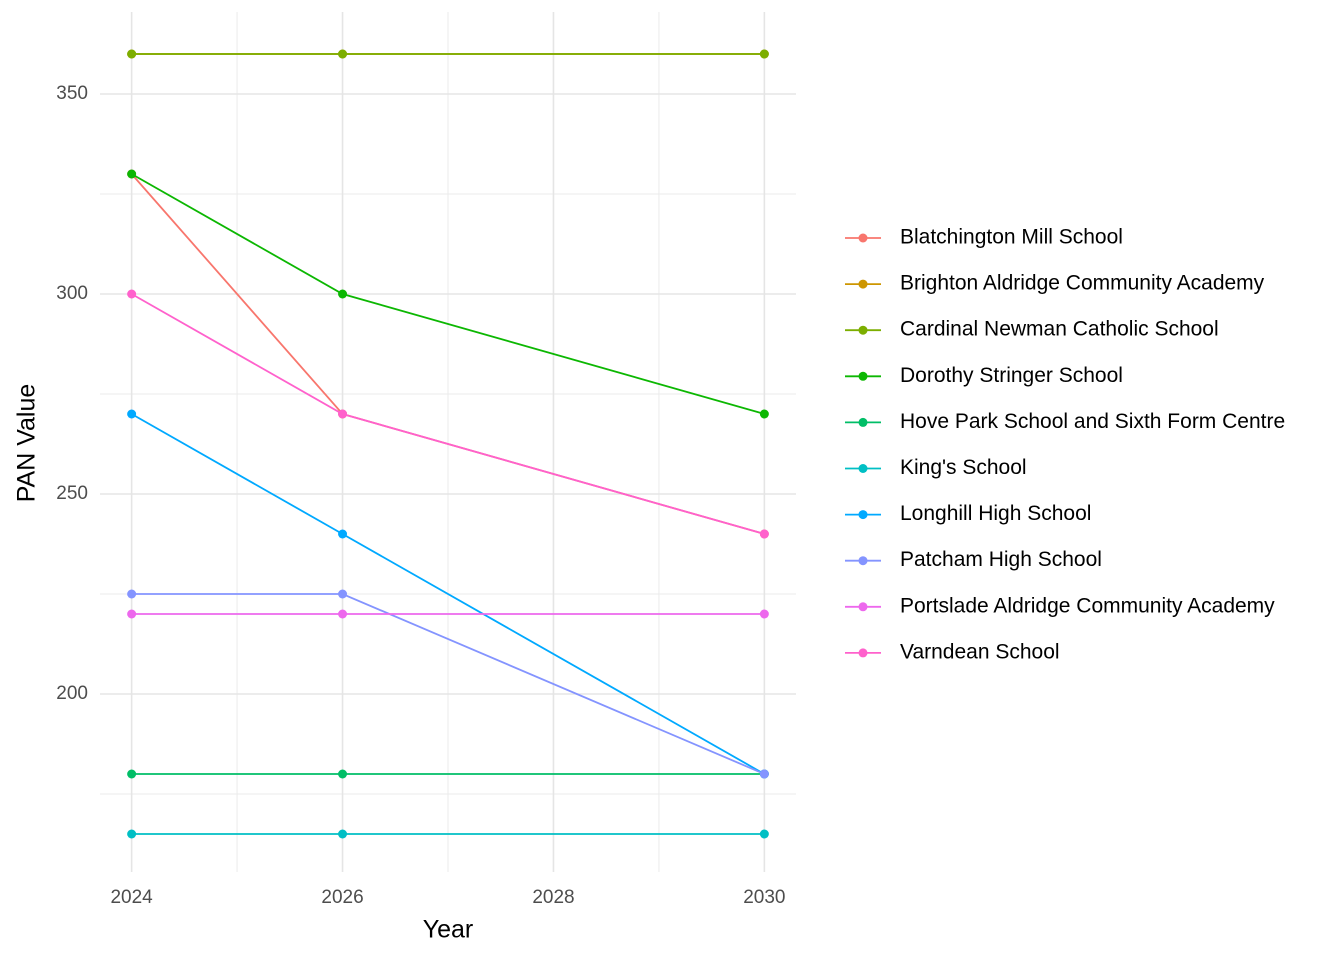 The height and width of the screenshot is (960, 1344). What do you see at coordinates (553, 897) in the screenshot?
I see `x-tick-label: 2028` at bounding box center [553, 897].